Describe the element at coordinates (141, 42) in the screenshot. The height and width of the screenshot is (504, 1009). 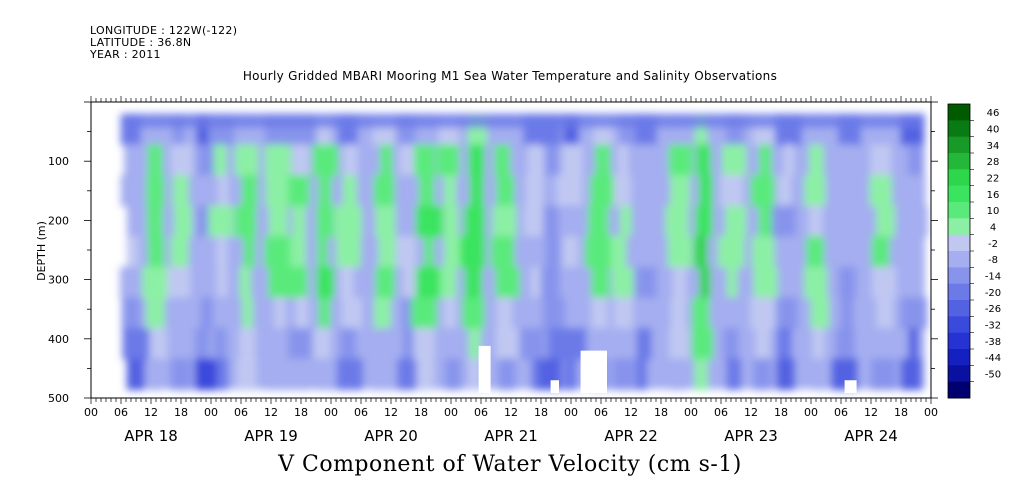
I see `latitude-label: LATITUDE : 36.8N` at that location.